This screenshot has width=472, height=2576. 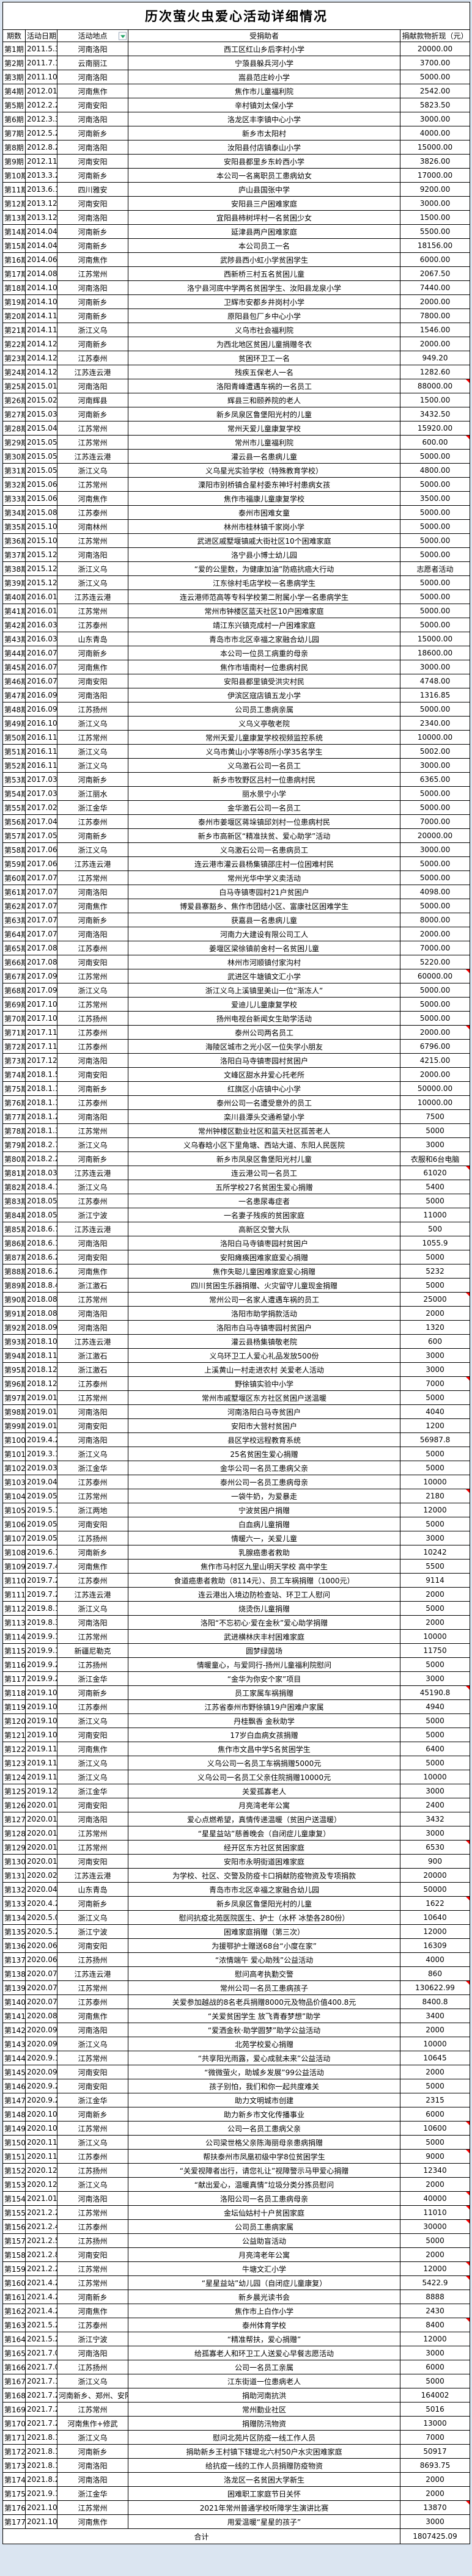 What do you see at coordinates (41, 2423) in the screenshot?
I see `date-cell: 2021.7.29` at bounding box center [41, 2423].